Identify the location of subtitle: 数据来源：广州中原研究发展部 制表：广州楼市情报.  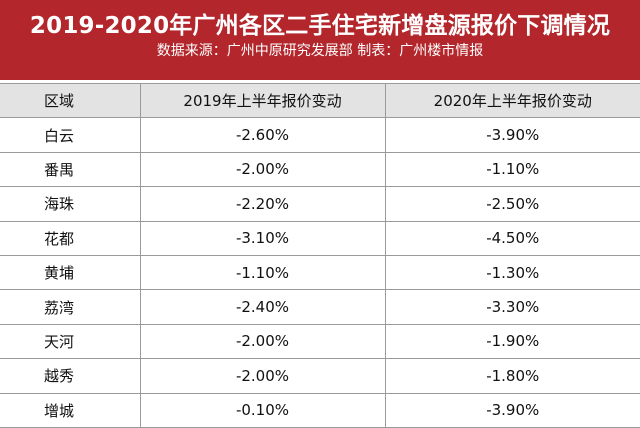
(320, 51).